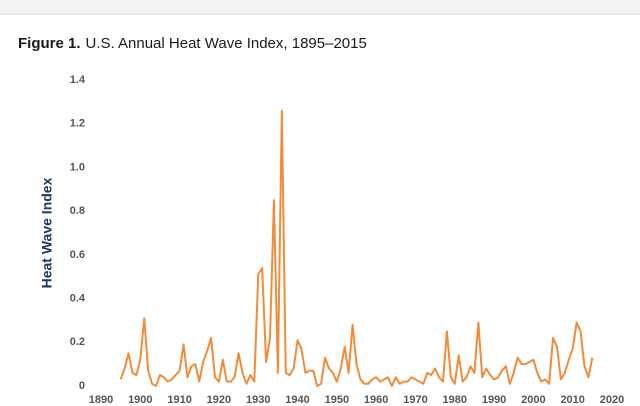  Describe the element at coordinates (612, 400) in the screenshot. I see `x-tick-label: 2020` at that location.